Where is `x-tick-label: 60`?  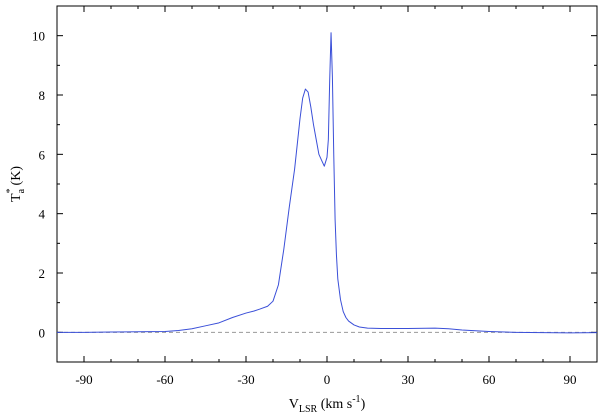
x-tick-label: 60 is located at coordinates (489, 379).